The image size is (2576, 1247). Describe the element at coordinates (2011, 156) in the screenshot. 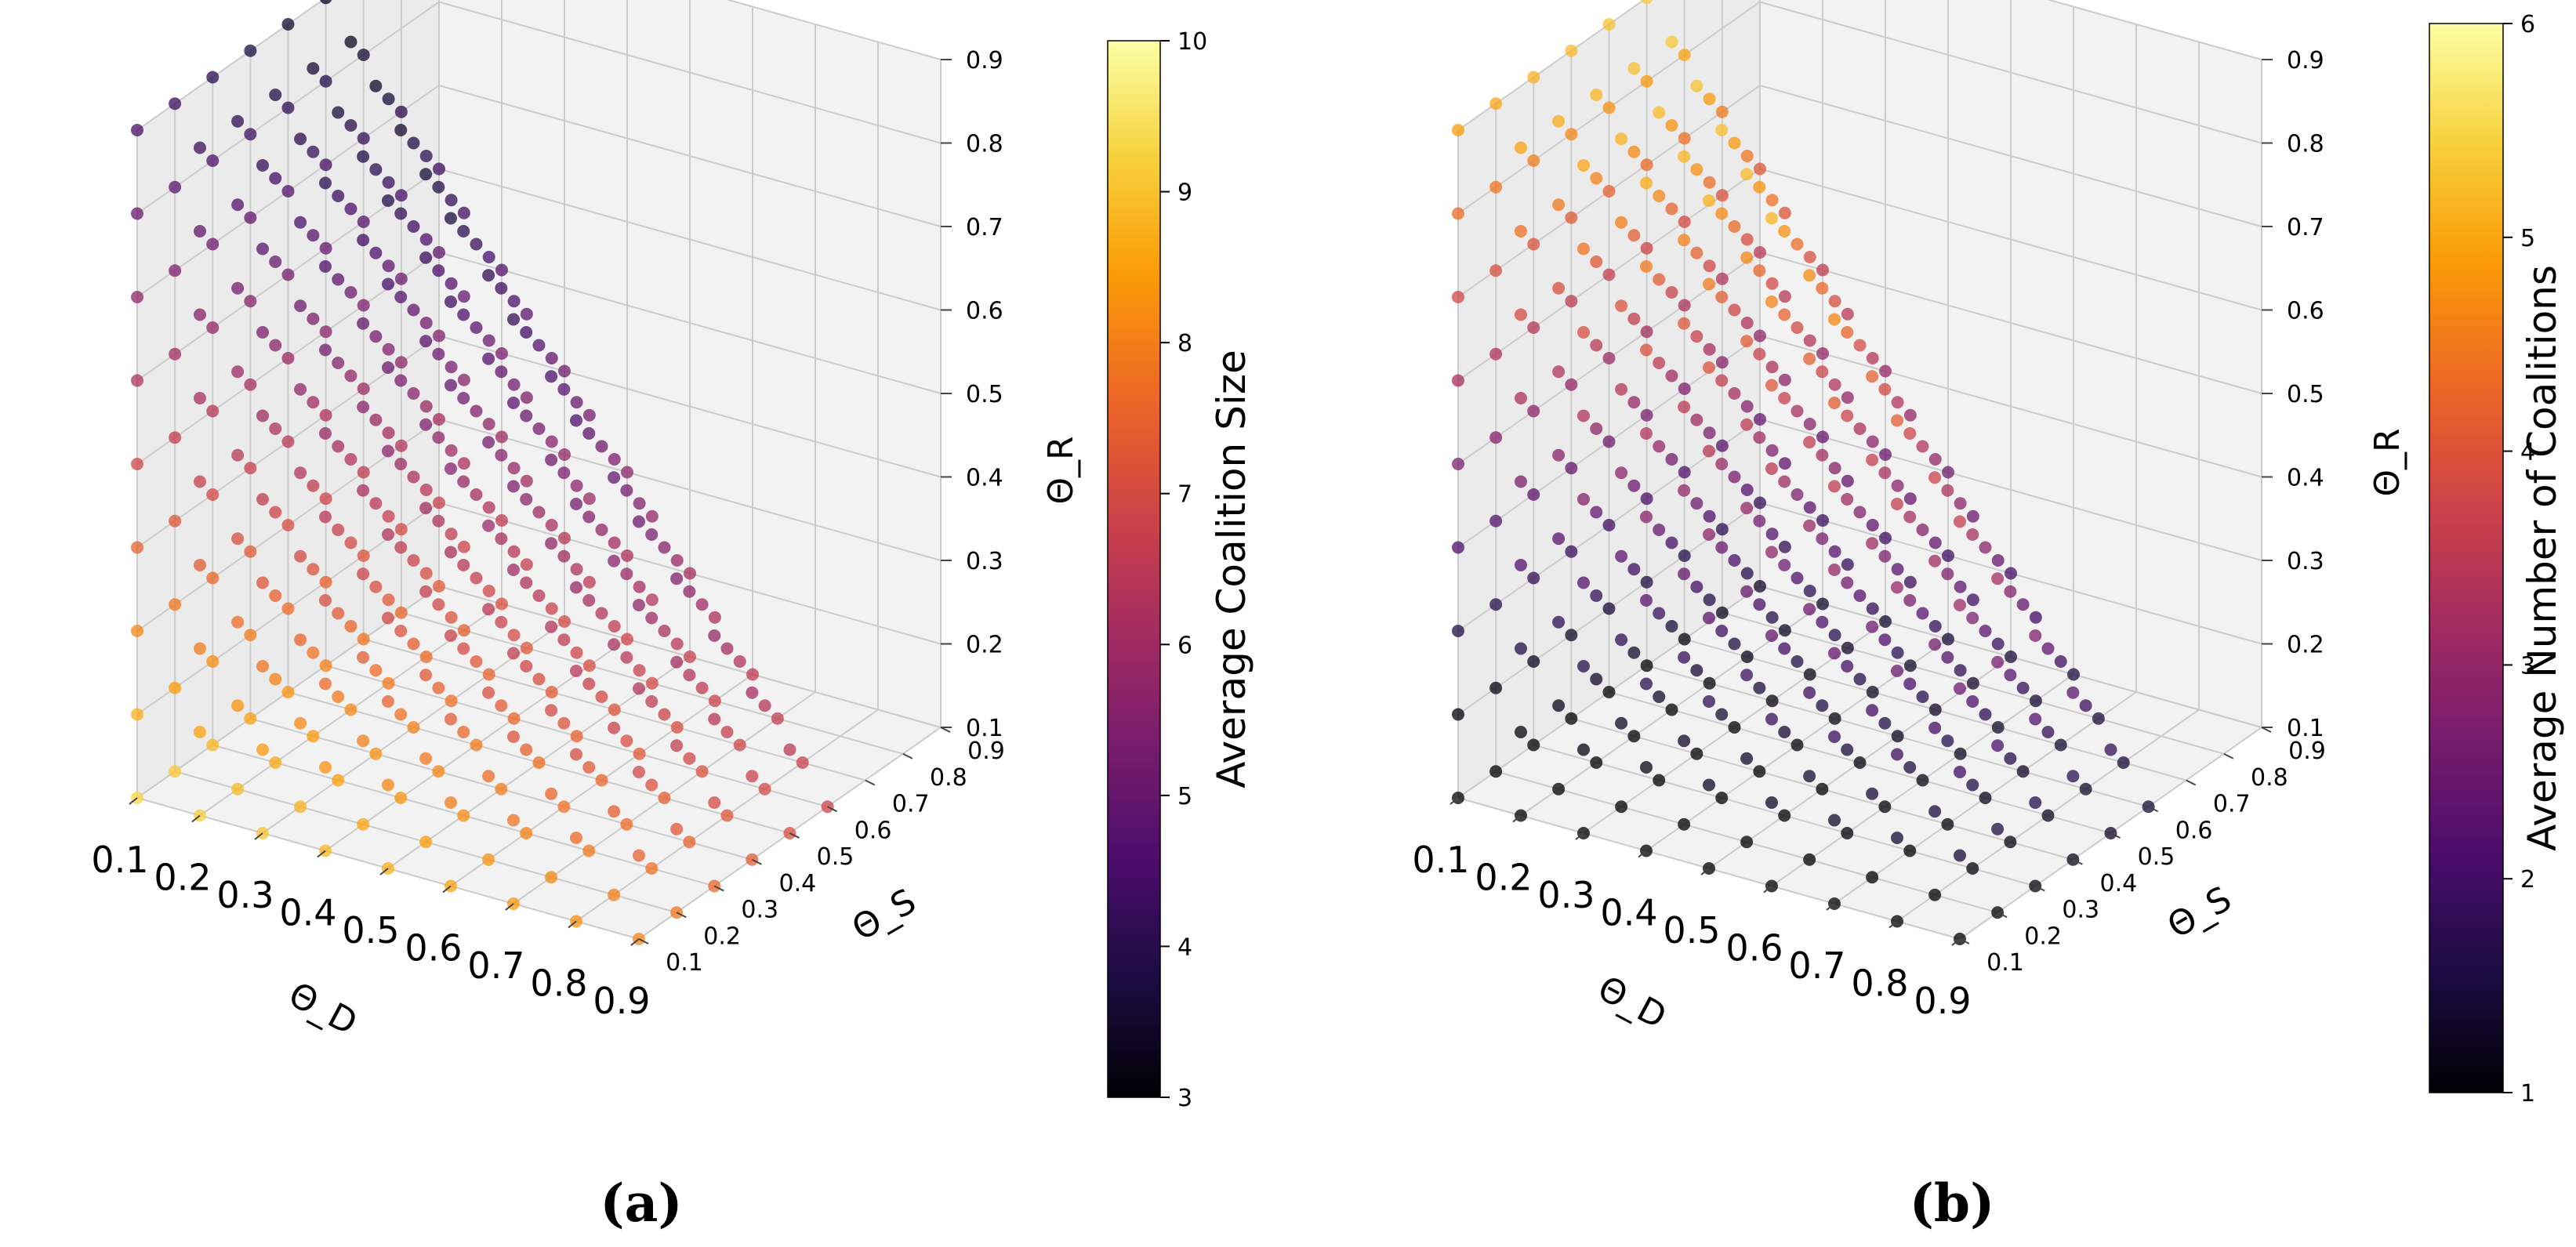

I see `grid-line` at that location.